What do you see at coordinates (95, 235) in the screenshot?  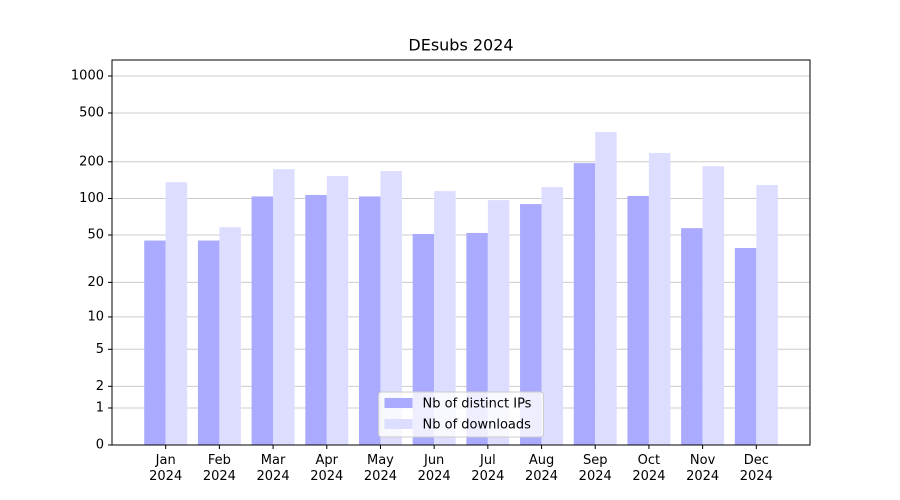 I see `y-tick-label: 50` at bounding box center [95, 235].